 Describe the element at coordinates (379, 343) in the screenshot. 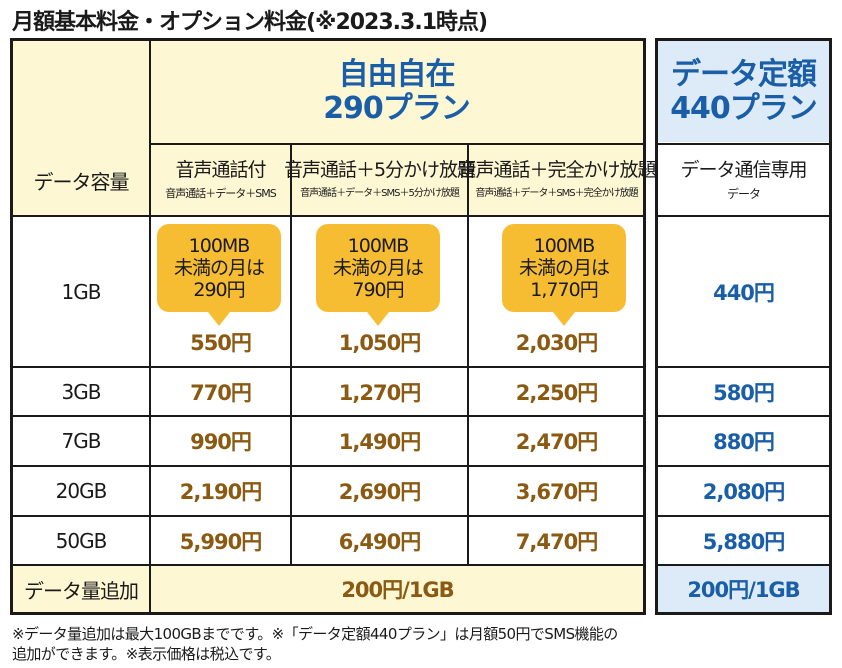

I see `price-cell: 1,050円` at that location.